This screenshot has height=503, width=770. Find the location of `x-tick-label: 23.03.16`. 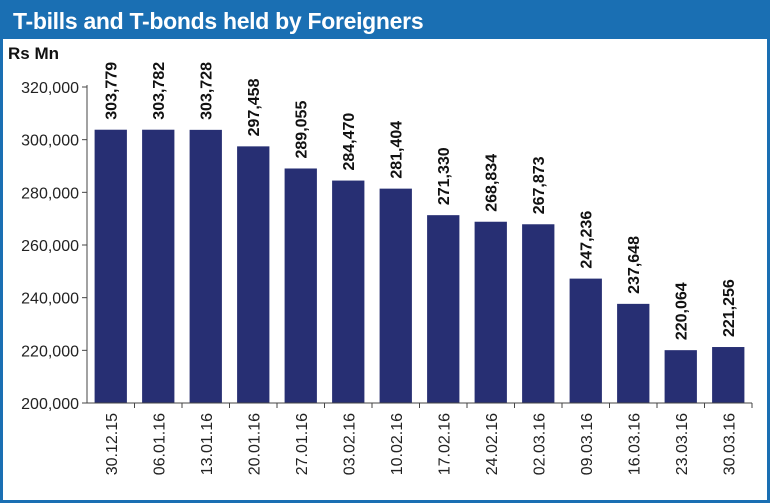

x-tick-label: 23.03.16 is located at coordinates (682, 444).